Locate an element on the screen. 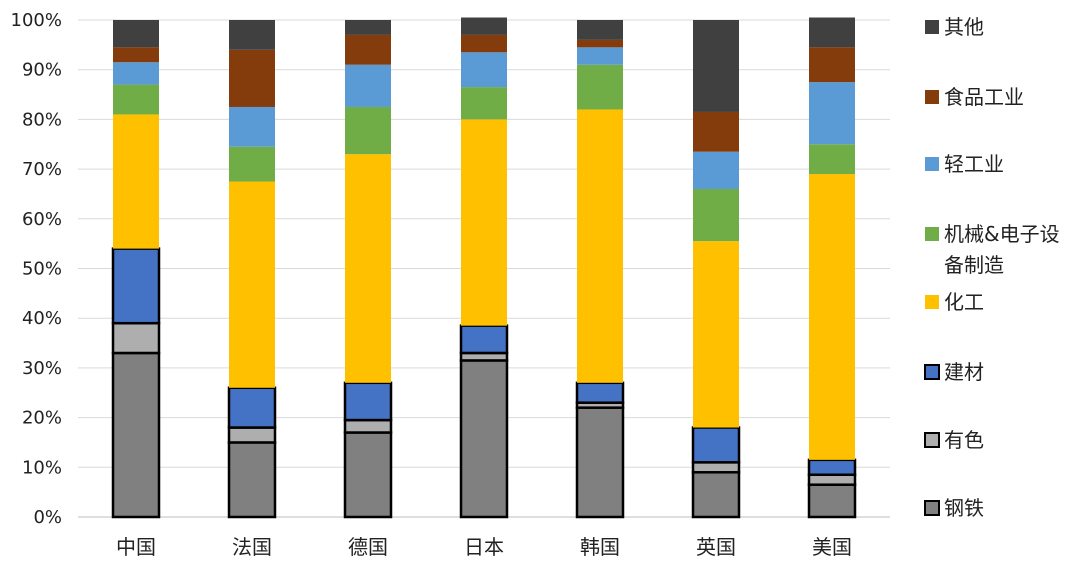  x-tick-label: 韩国 is located at coordinates (600, 547).